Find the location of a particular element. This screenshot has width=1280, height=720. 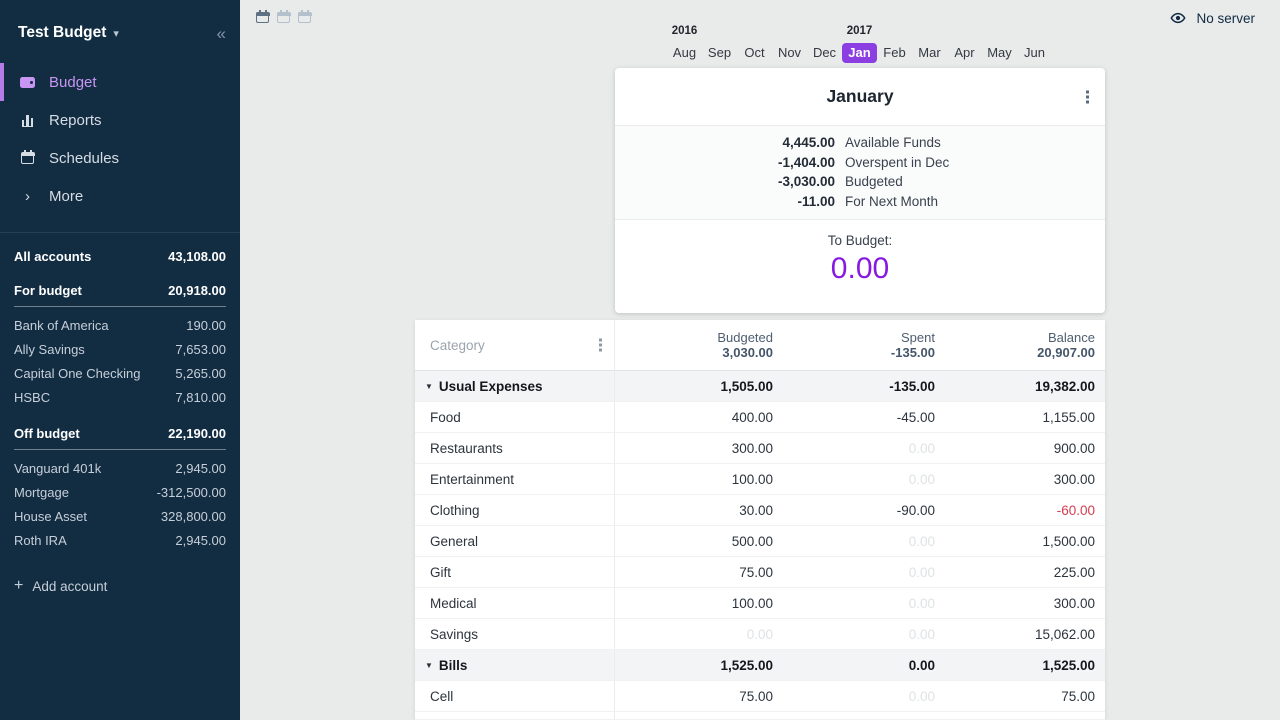

group-row: ▼ Bills 1,525.00 0.00 1,525.00 is located at coordinates (760, 665).